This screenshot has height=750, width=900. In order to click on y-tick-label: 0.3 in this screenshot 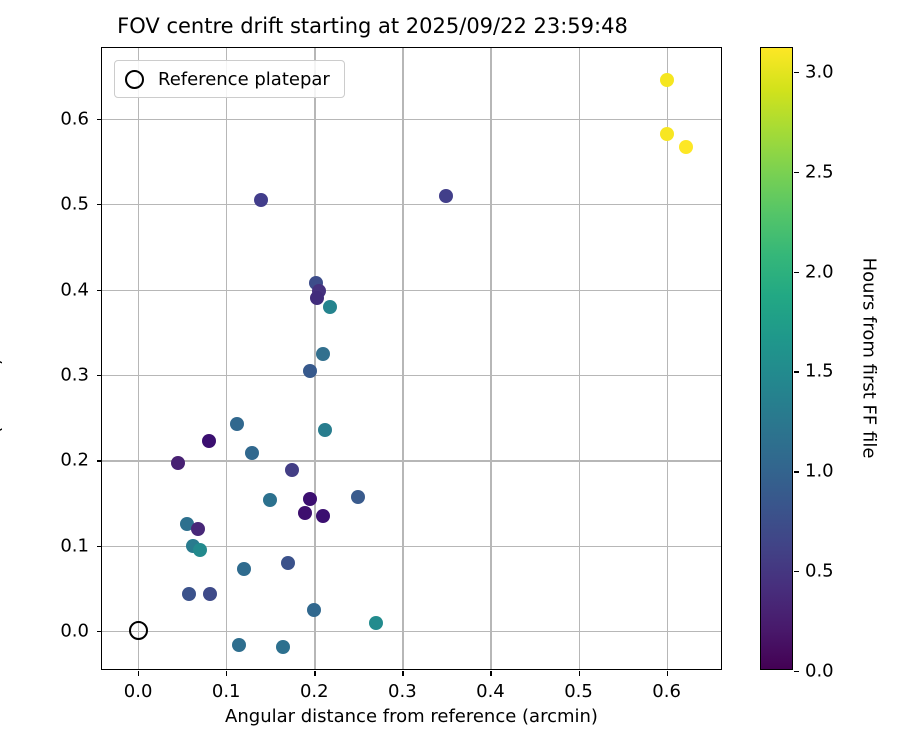, I will do `click(74, 375)`.